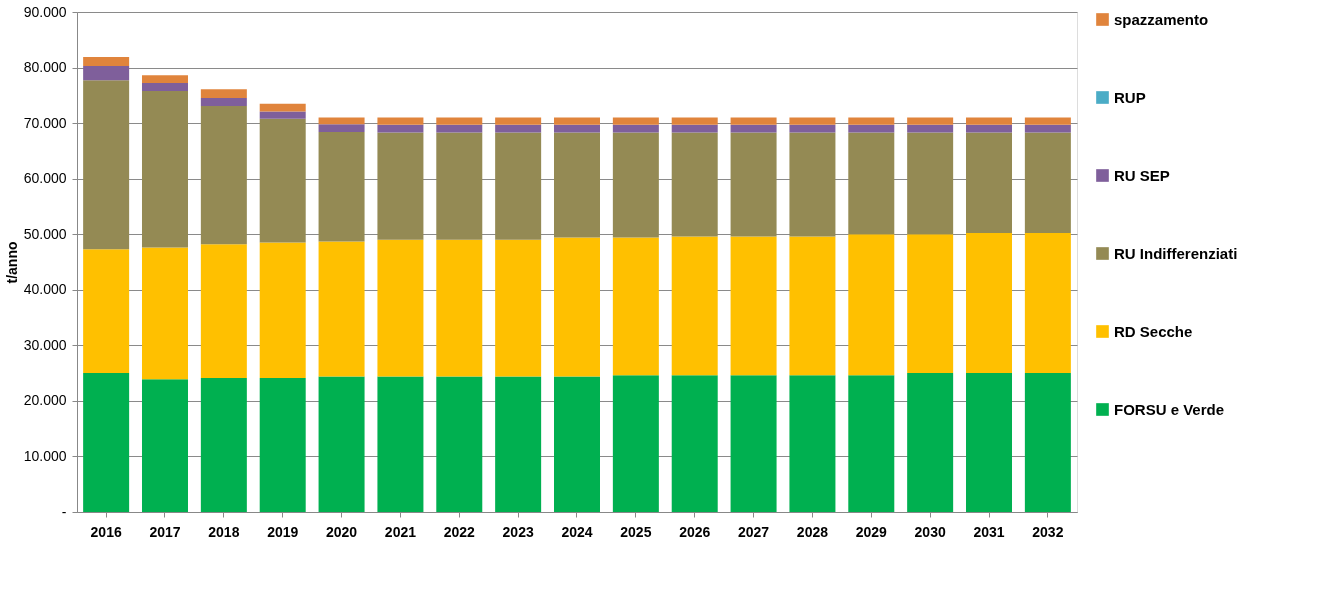 The height and width of the screenshot is (606, 1327). I want to click on x-tick-label: 2029, so click(871, 531).